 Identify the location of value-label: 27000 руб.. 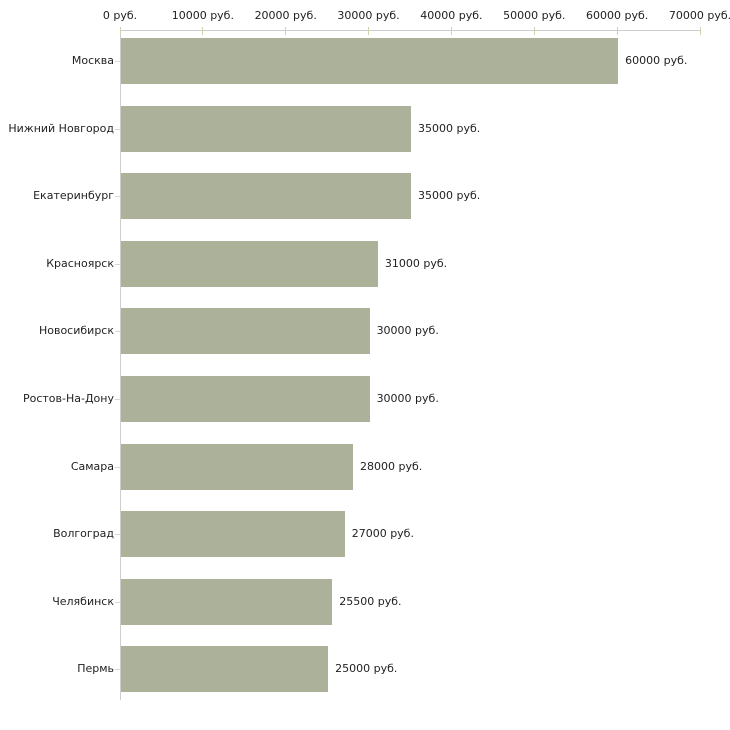
(382, 534).